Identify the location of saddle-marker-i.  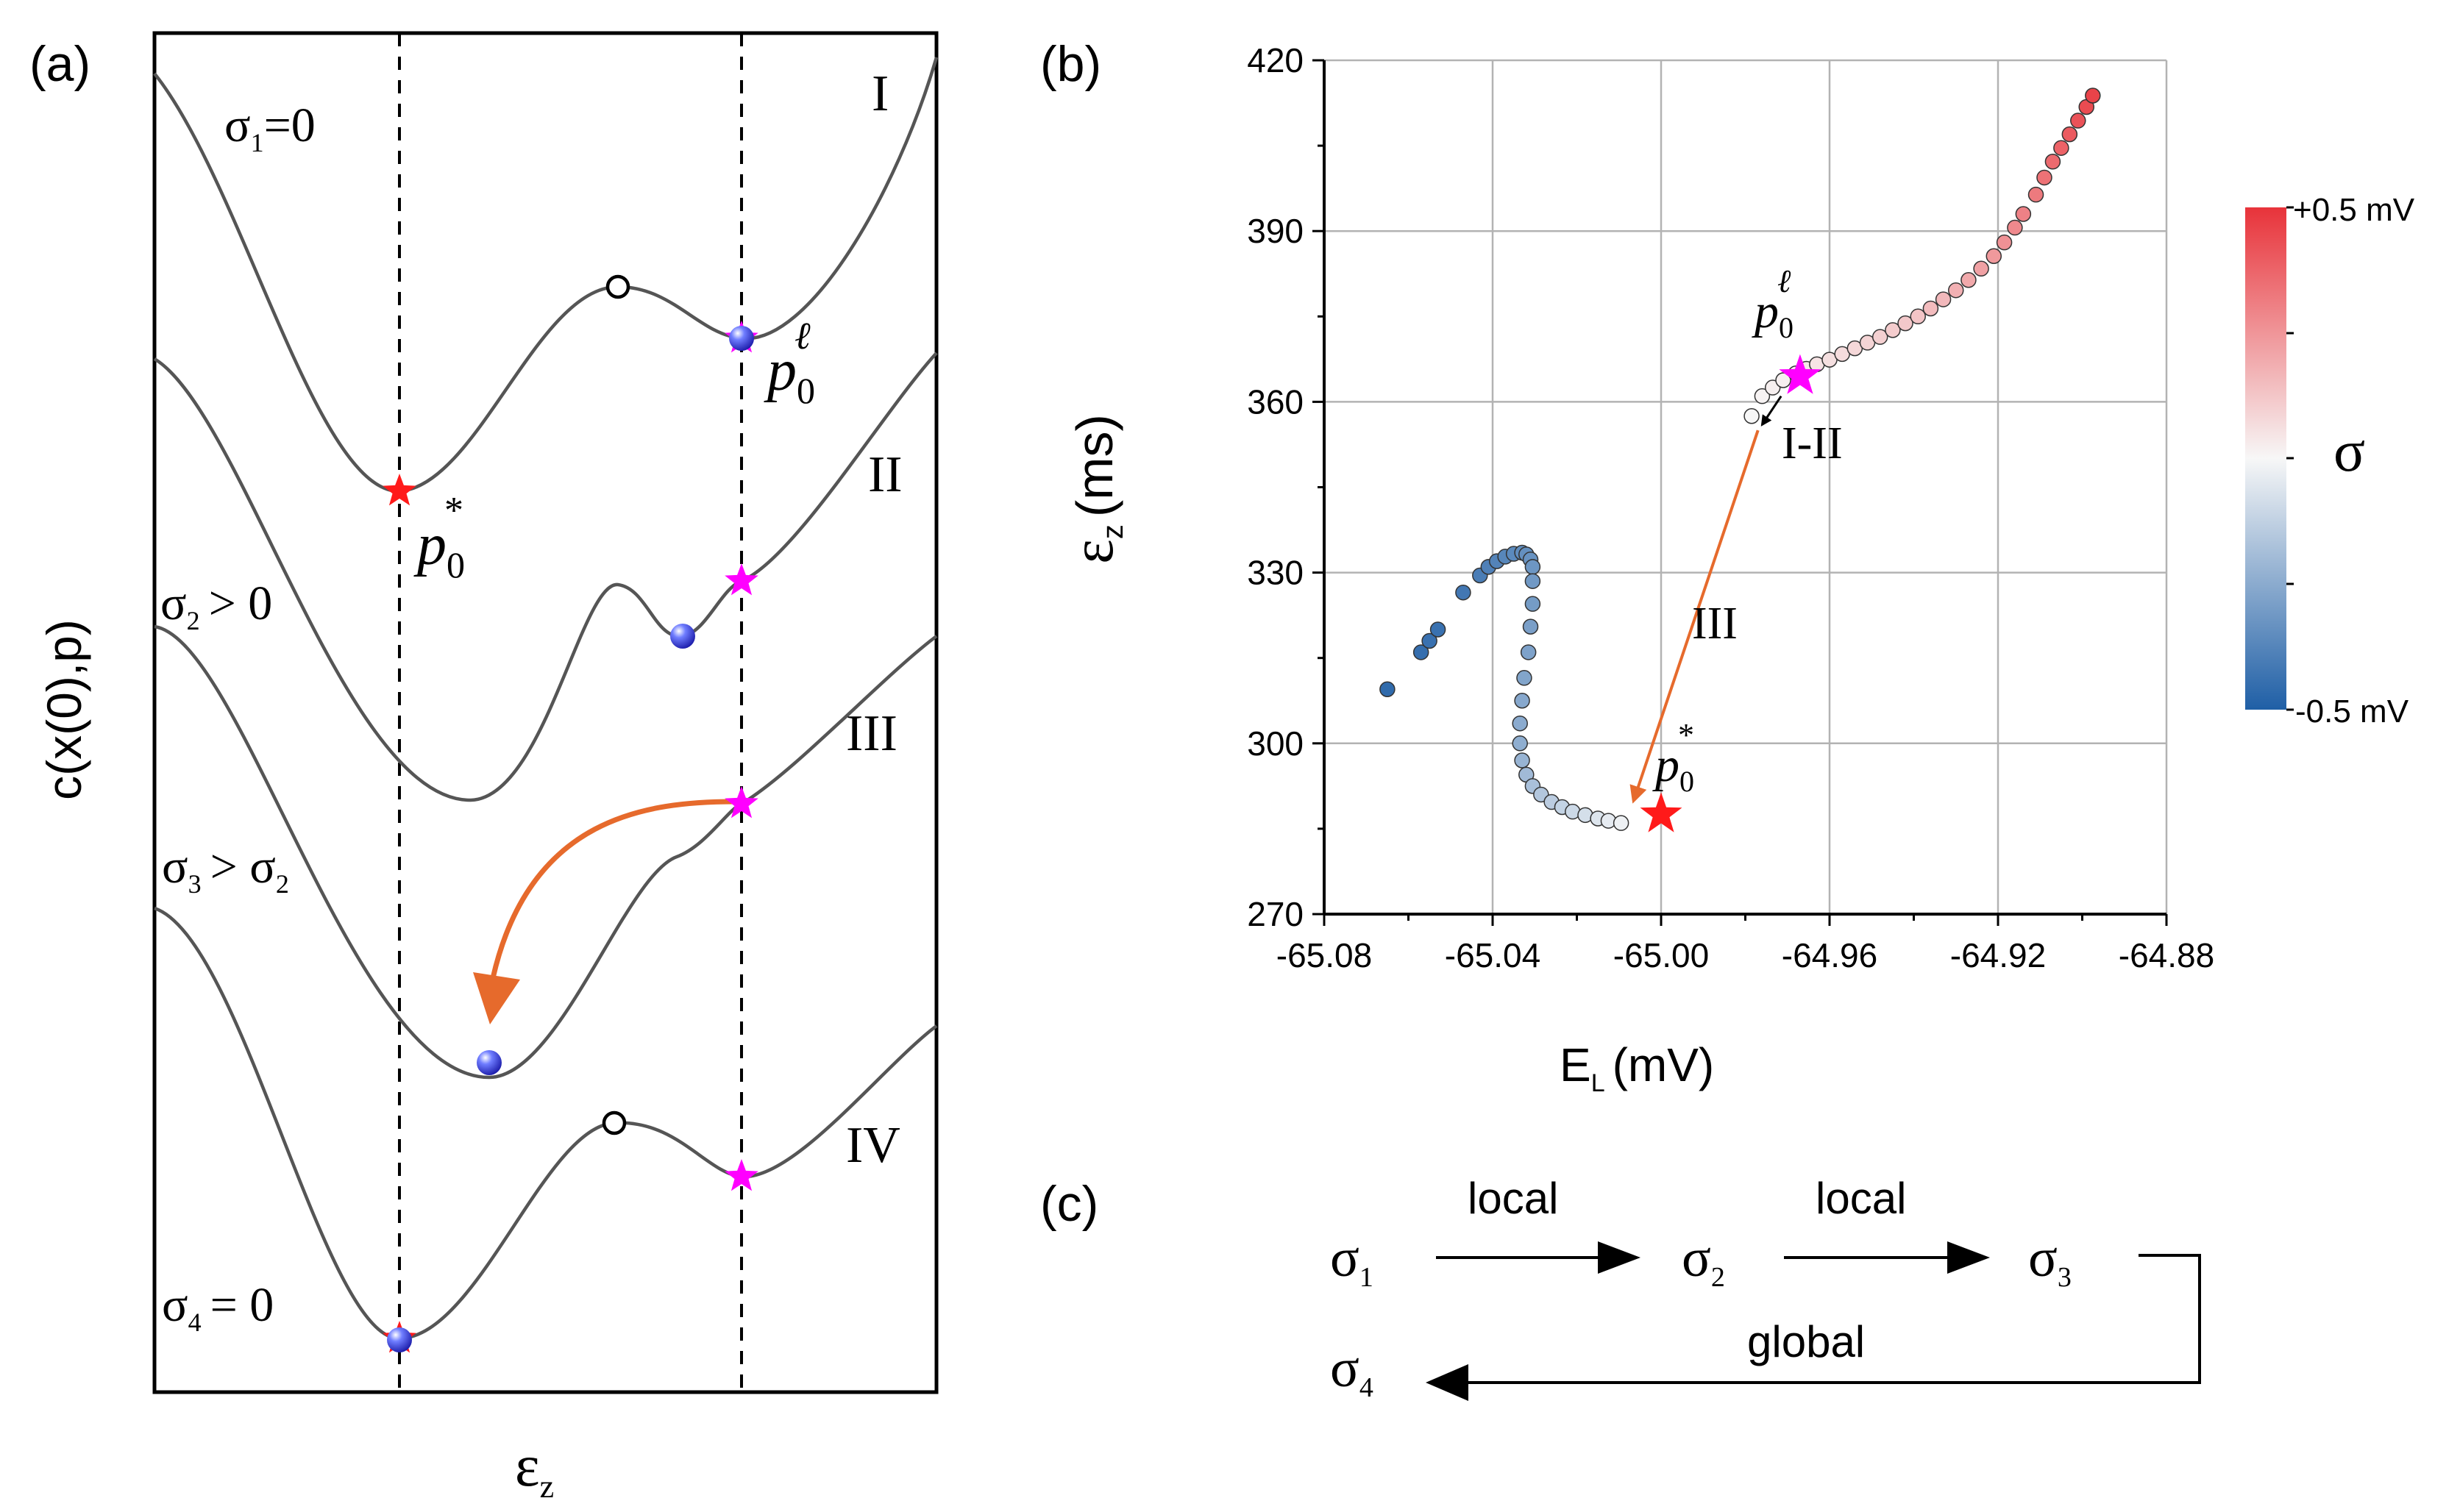
(617, 286).